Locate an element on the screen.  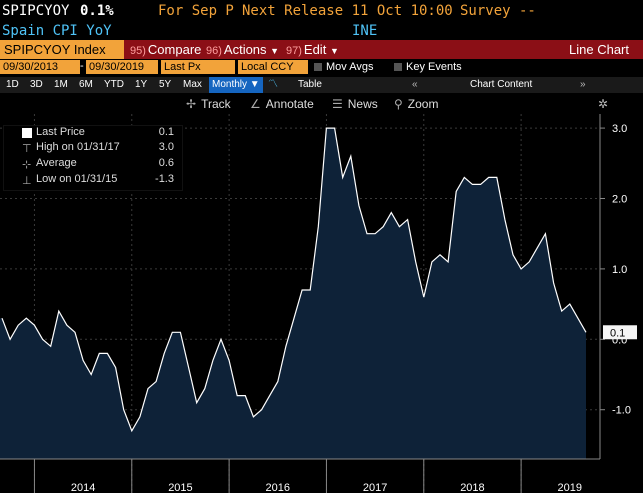
next-release: Next Release 11 Oct 10:00 is located at coordinates (347, 11).